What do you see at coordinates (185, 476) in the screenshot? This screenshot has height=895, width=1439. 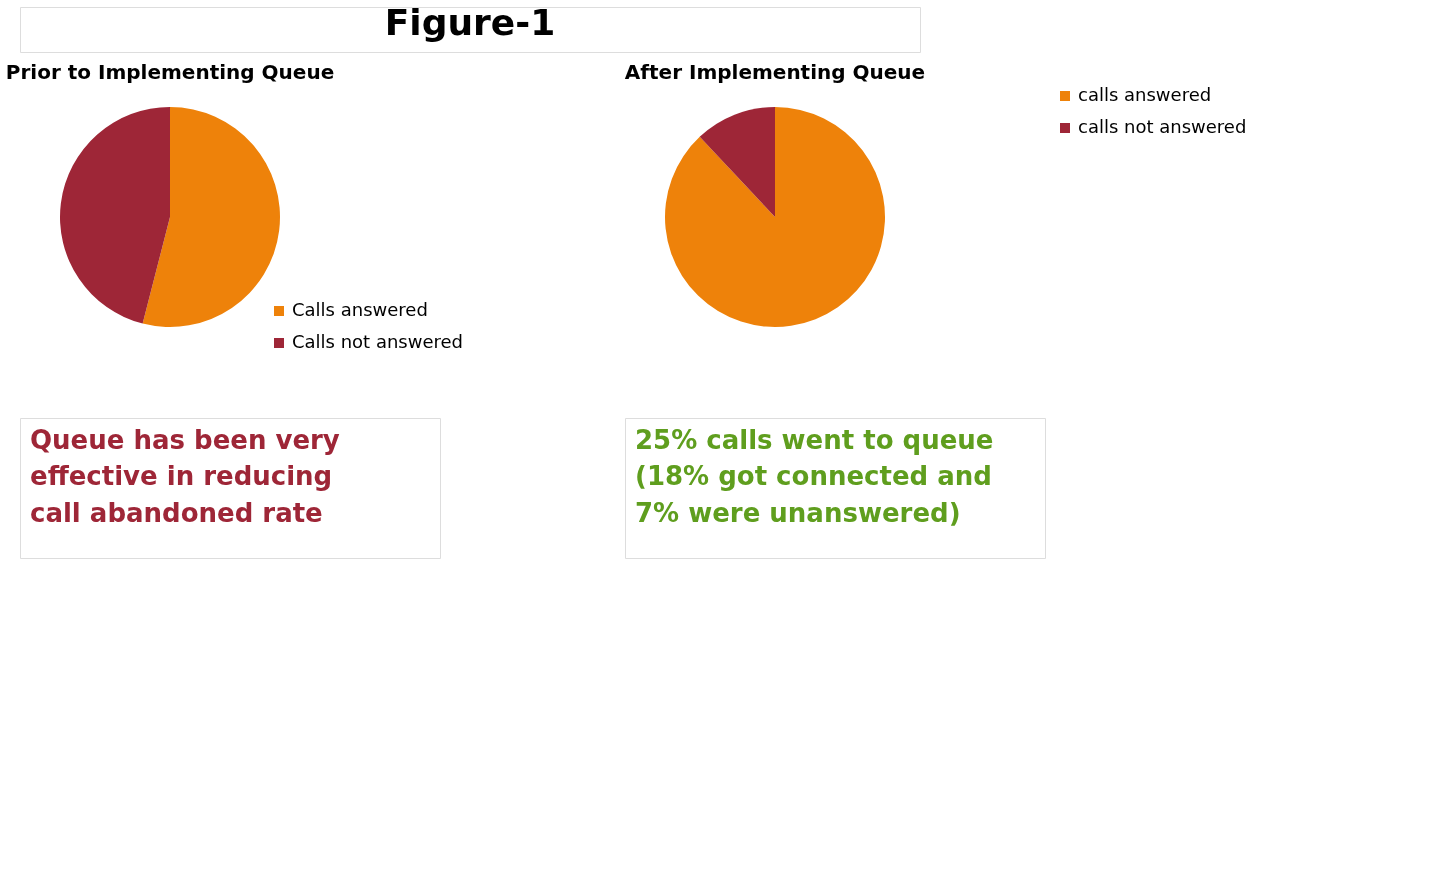 I see `text: Queue has been very effective in reducing call abandoned rate` at bounding box center [185, 476].